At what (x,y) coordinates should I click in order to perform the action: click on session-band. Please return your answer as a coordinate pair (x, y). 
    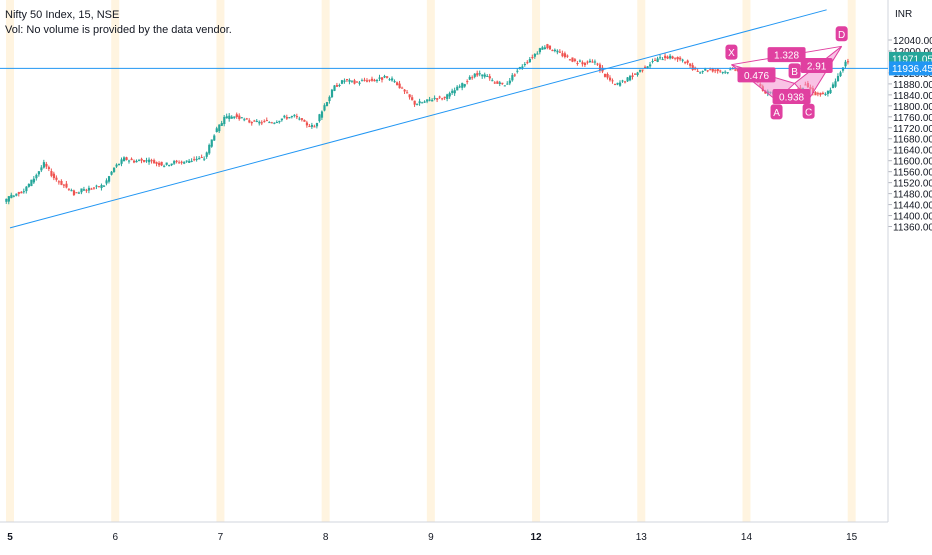
    Looking at the image, I should click on (220, 261).